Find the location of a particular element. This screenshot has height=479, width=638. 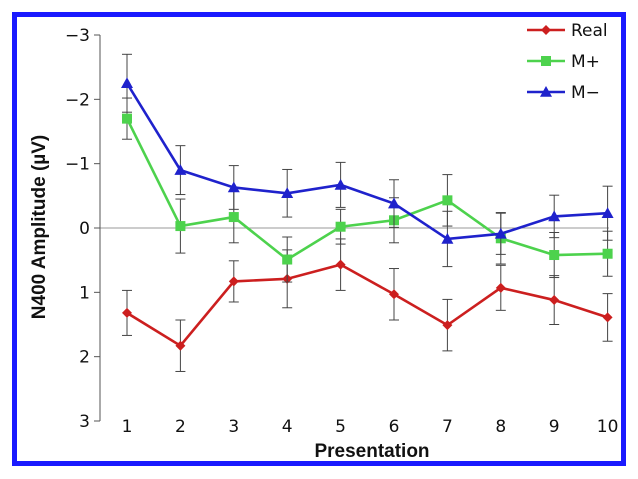

y-tick-label: −1 is located at coordinates (77, 165).